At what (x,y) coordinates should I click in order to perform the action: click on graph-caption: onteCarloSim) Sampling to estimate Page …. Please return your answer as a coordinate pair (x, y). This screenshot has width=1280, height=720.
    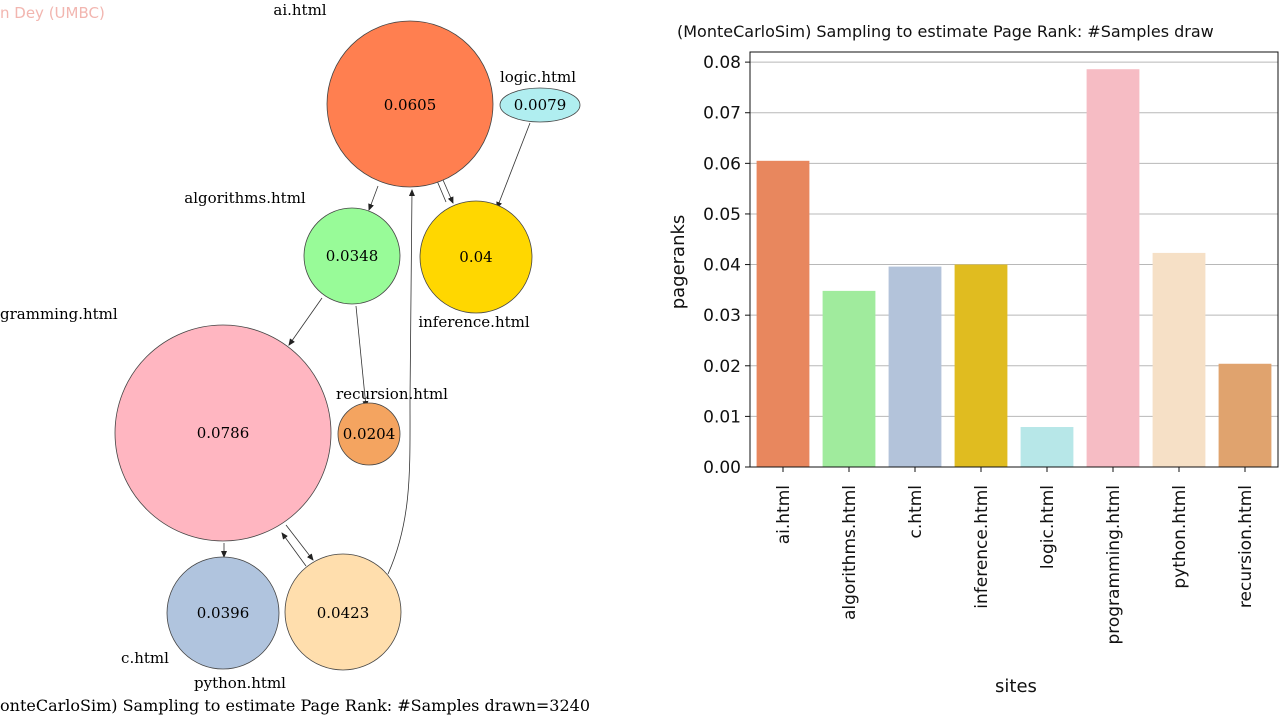
    Looking at the image, I should click on (295, 705).